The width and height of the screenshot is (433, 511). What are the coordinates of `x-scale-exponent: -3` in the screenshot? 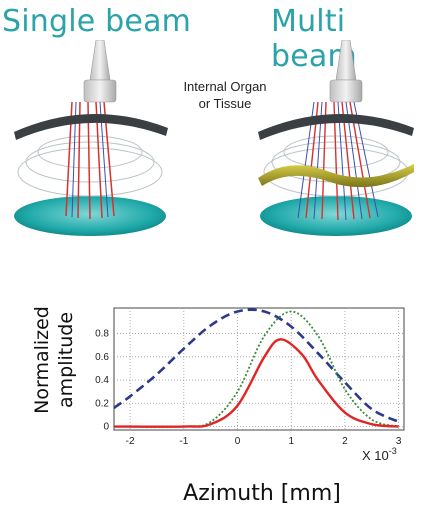 It's located at (393, 451).